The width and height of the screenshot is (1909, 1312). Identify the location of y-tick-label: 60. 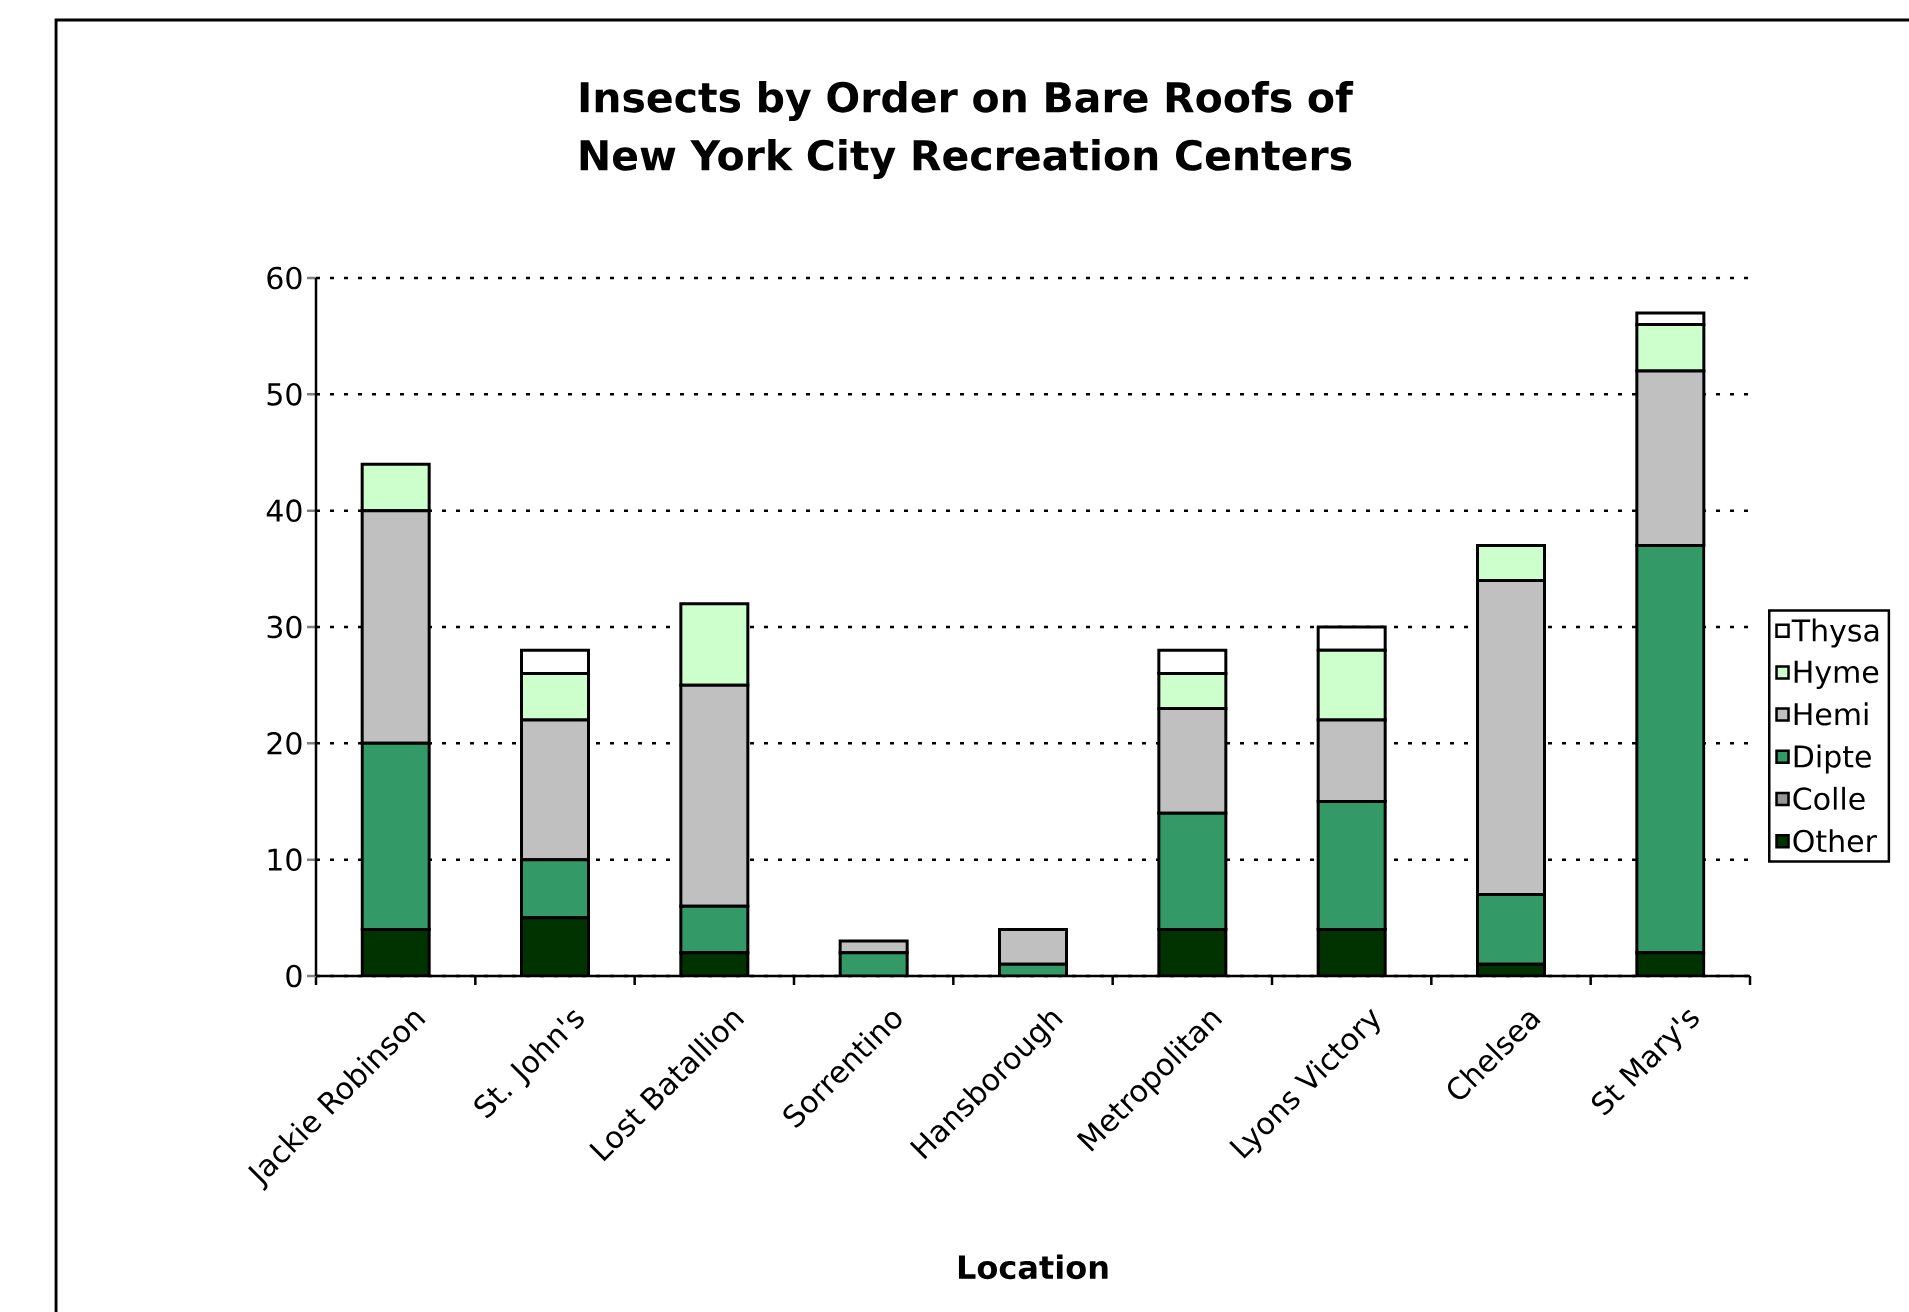
(284, 278).